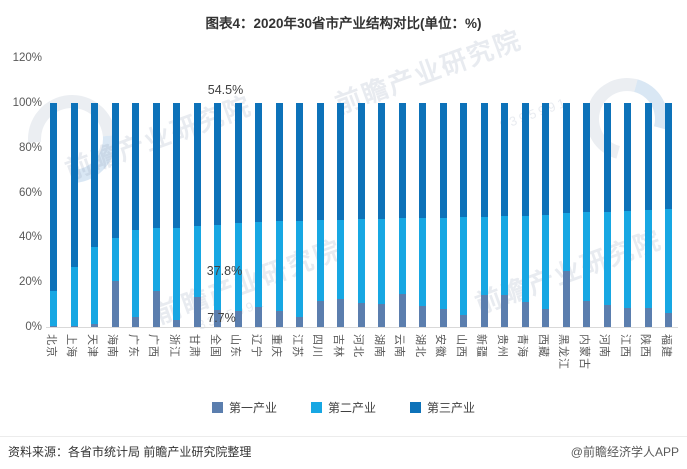 The image size is (687, 469). I want to click on data-label-第二产业: 37.8%, so click(224, 271).